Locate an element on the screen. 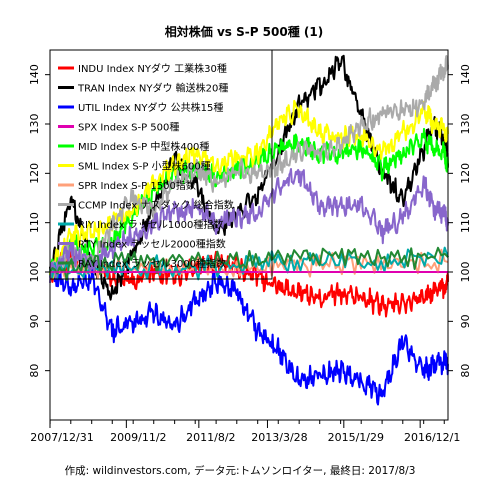  y-axis-right: 80 90 100 110 120 130 140 is located at coordinates (460, 221).